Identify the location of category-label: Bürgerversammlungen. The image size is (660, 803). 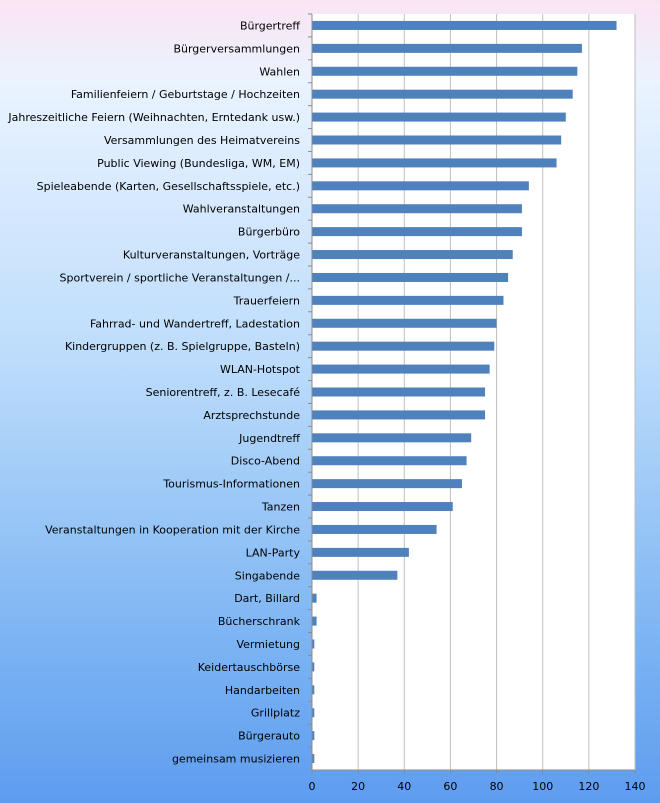
(236, 48).